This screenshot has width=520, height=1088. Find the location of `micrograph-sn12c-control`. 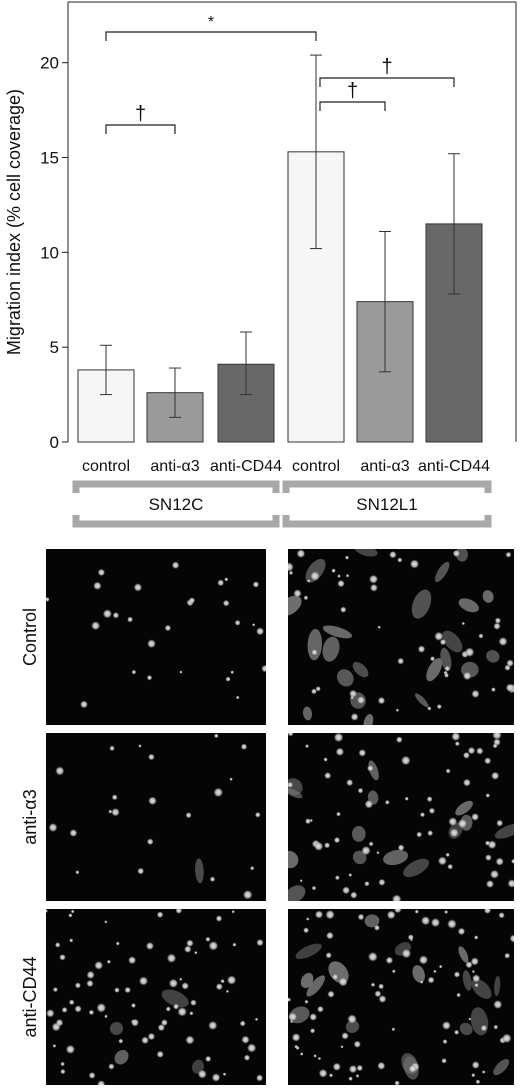

micrograph-sn12c-control is located at coordinates (156, 637).